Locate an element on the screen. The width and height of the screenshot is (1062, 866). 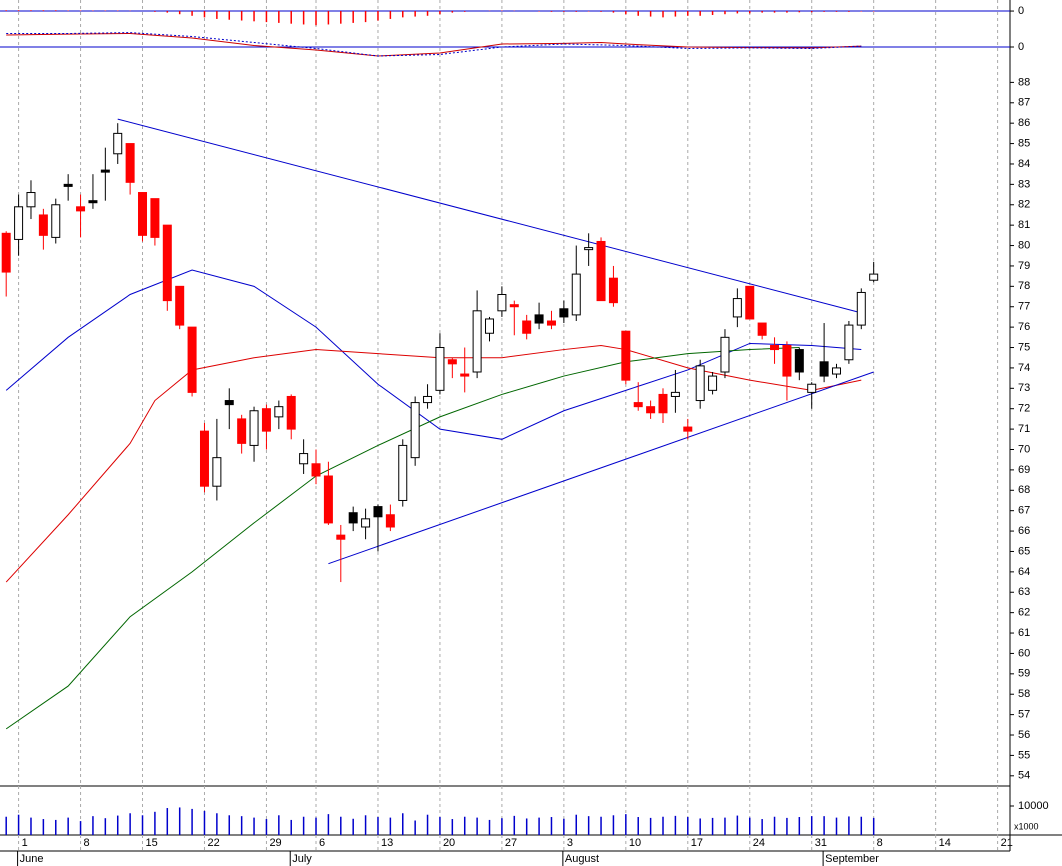
x-tick-label: 31 is located at coordinates (821, 843).